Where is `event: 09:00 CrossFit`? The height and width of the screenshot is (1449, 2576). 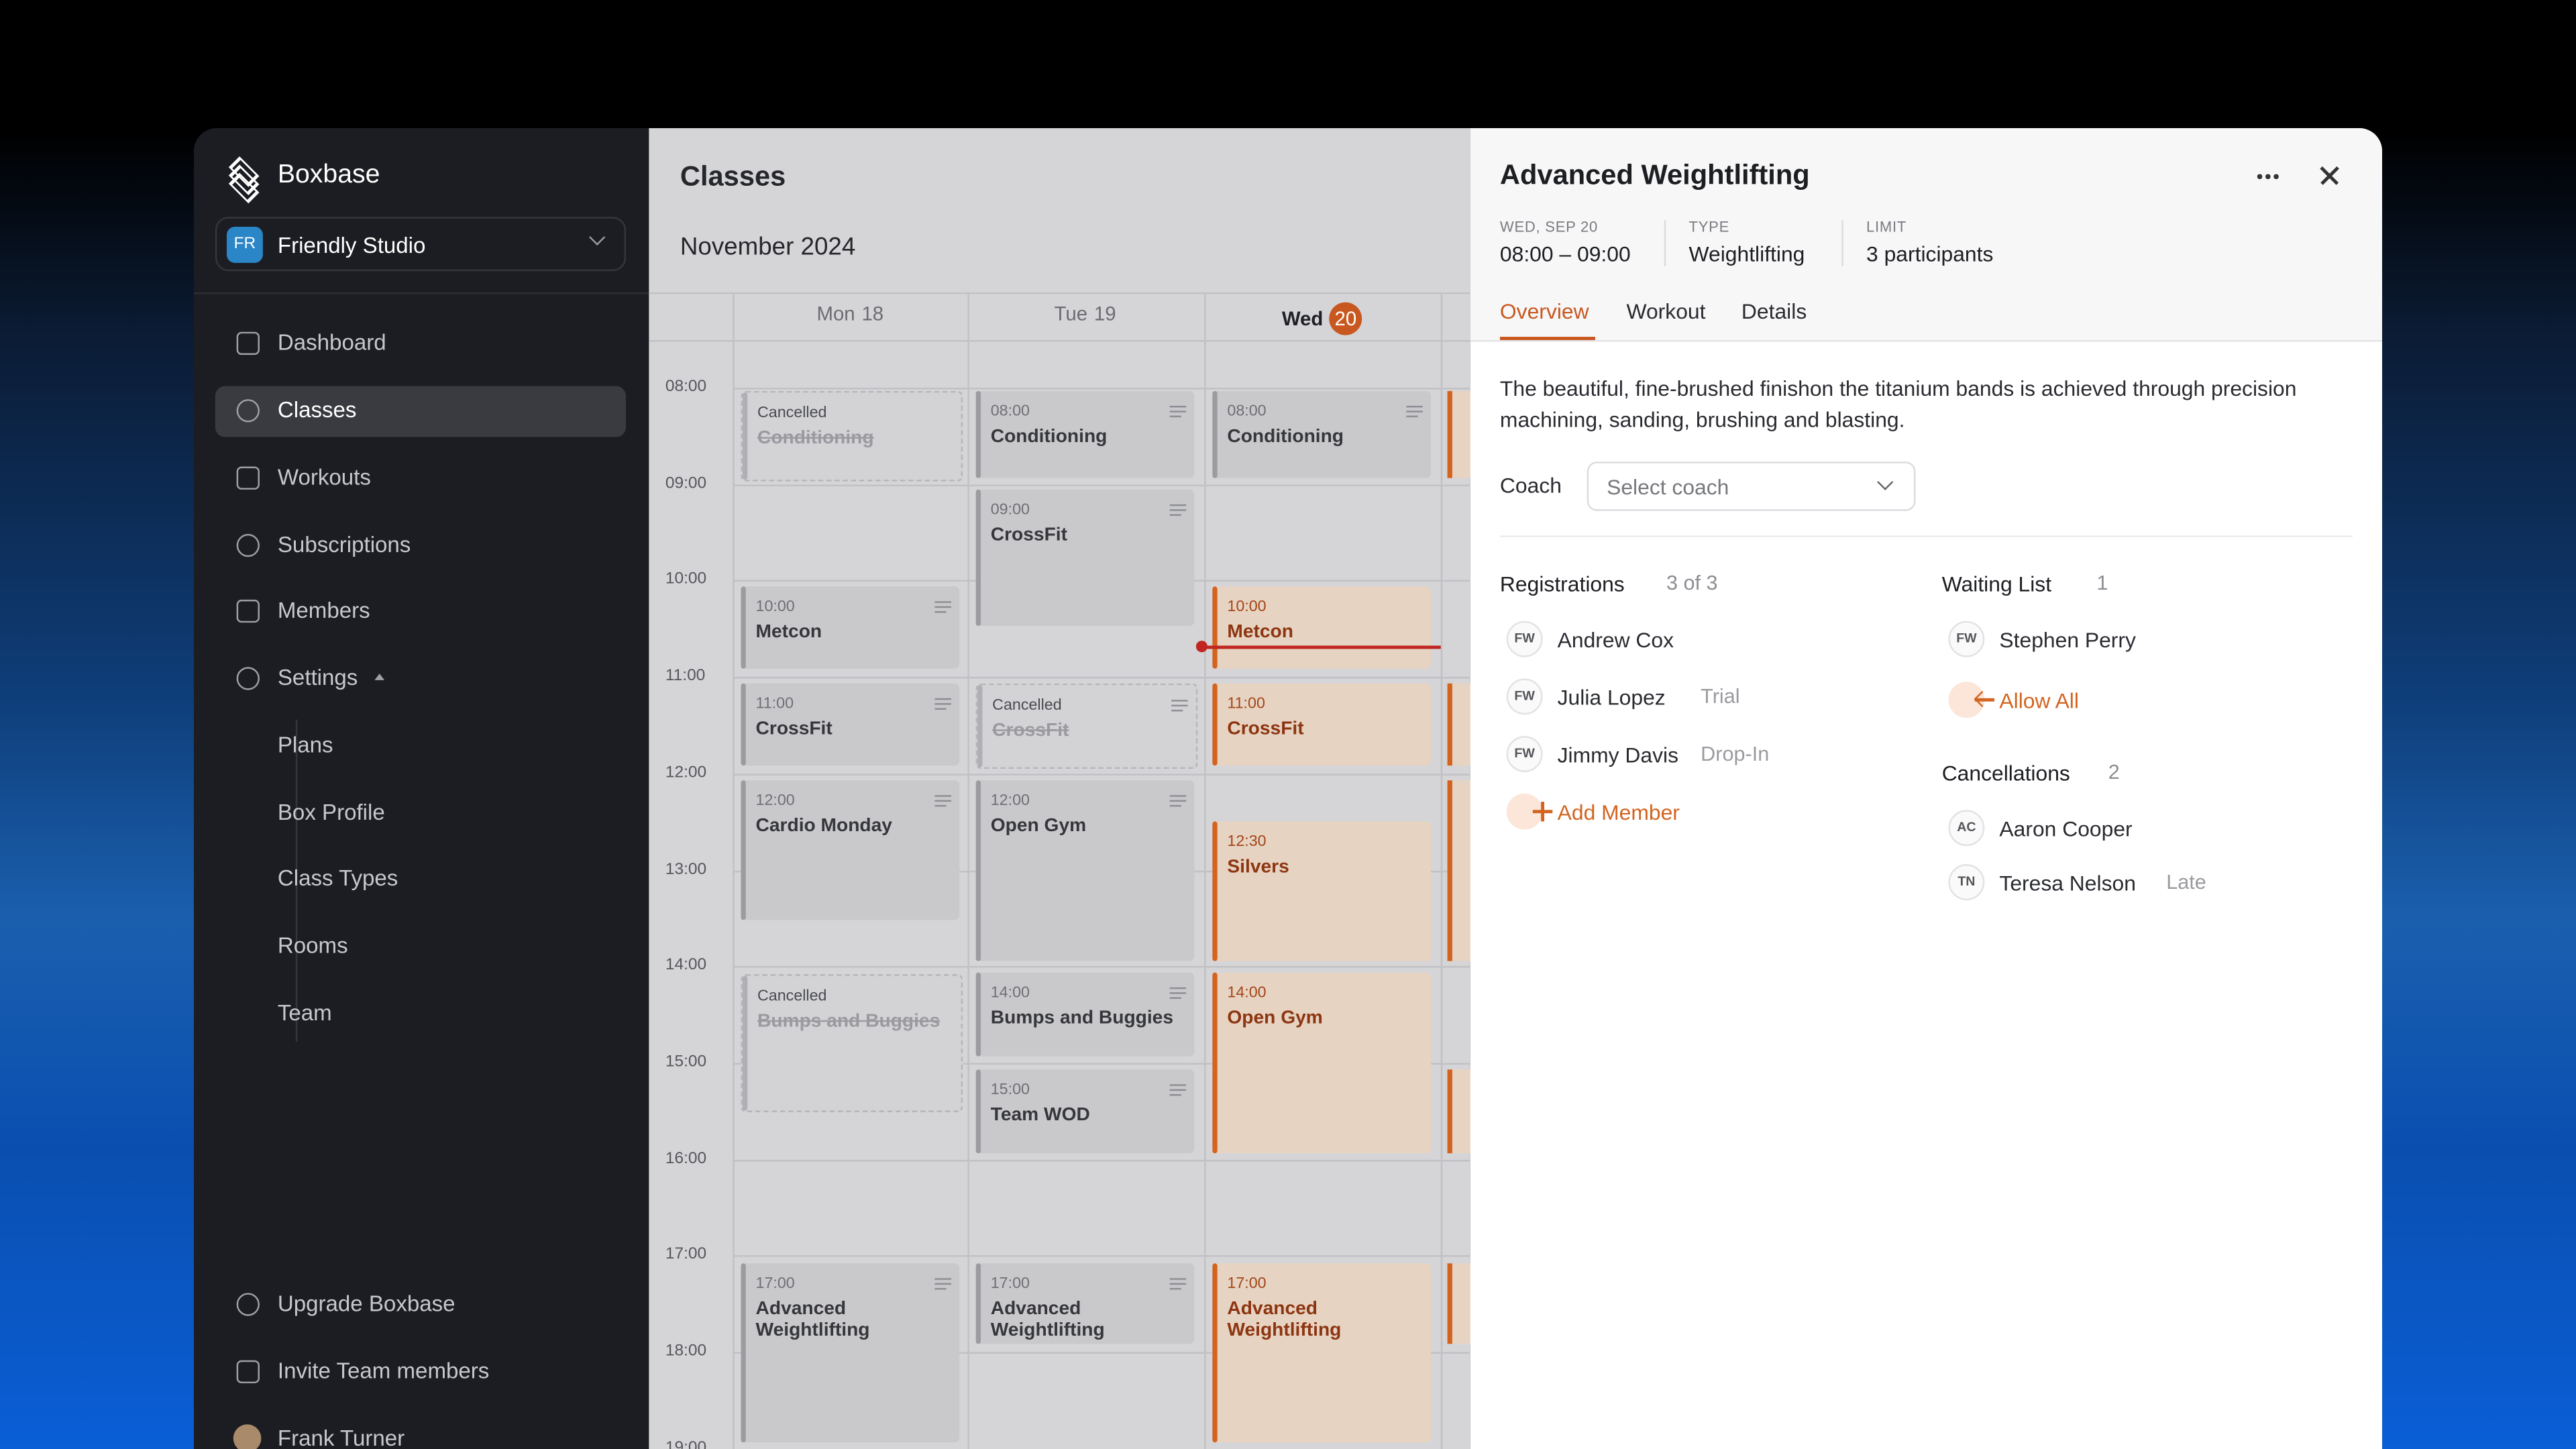 event: 09:00 CrossFit is located at coordinates (1085, 558).